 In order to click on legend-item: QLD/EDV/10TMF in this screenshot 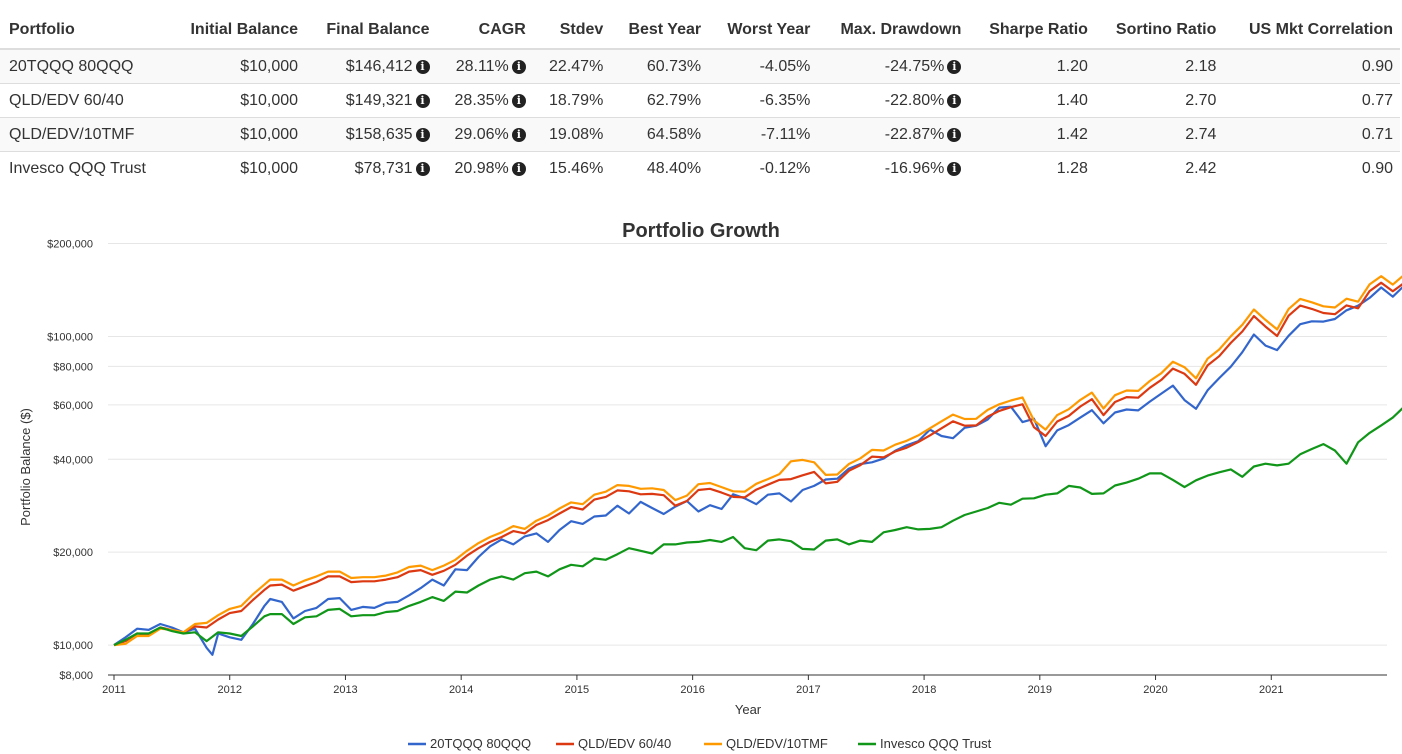, I will do `click(766, 743)`.